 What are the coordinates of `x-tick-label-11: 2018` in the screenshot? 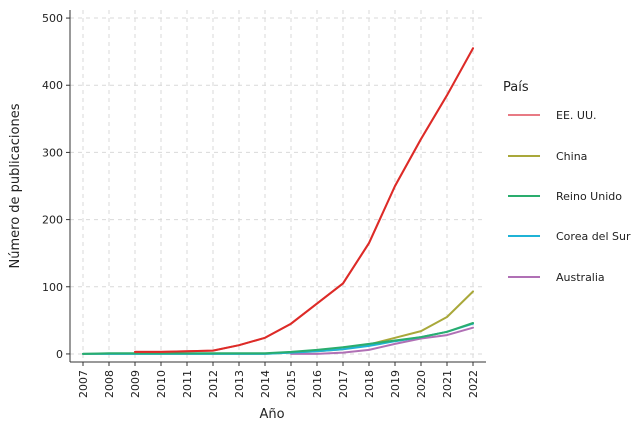 It's located at (369, 384).